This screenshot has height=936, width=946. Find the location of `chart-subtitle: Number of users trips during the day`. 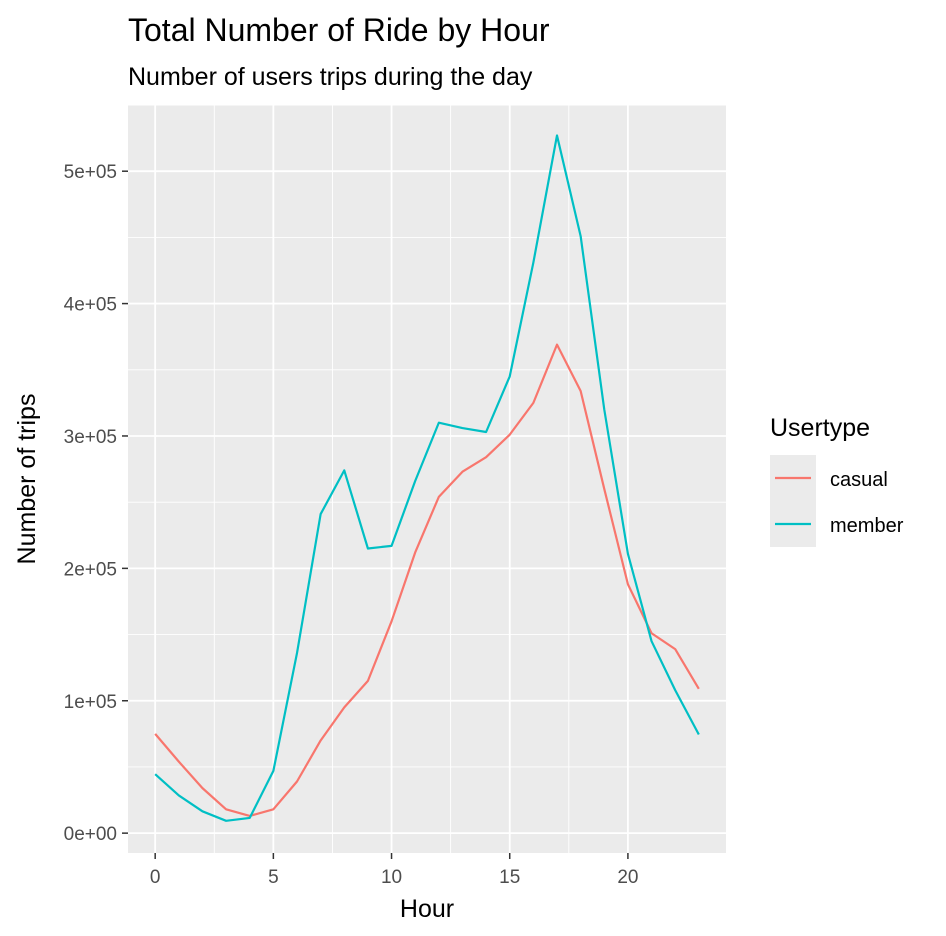

chart-subtitle: Number of users trips during the day is located at coordinates (330, 77).